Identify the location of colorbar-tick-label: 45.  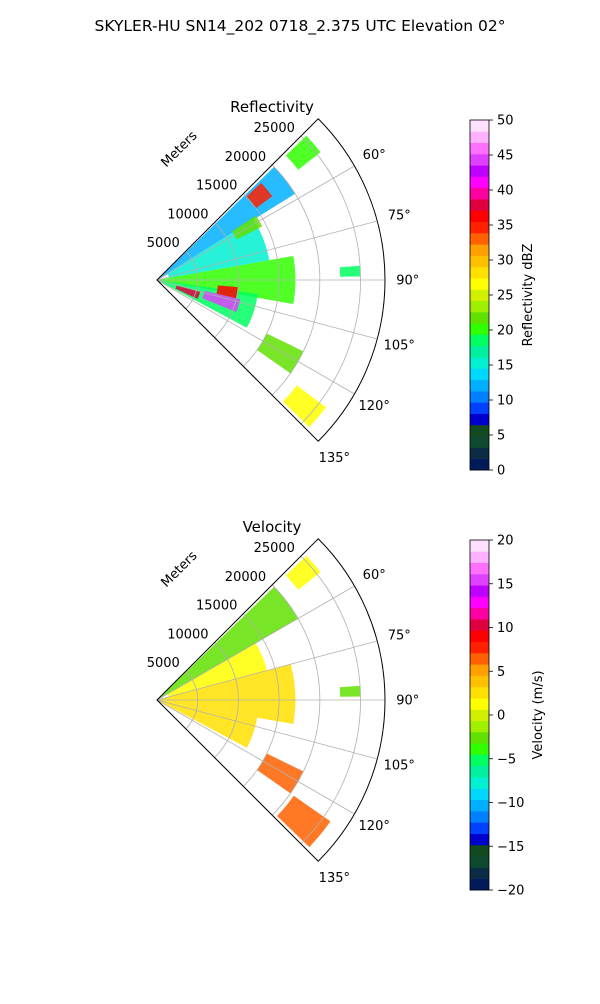
(505, 156).